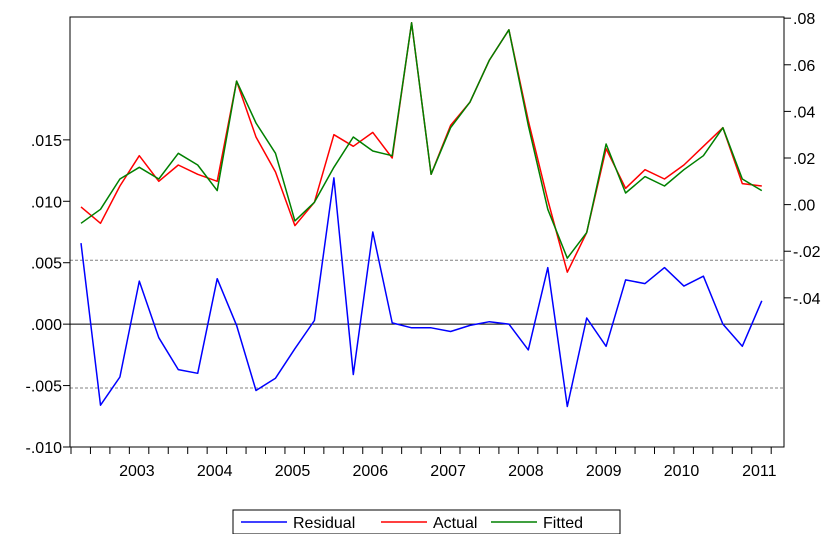 This screenshot has height=534, width=828. Describe the element at coordinates (563, 523) in the screenshot. I see `fitted-legend-label: Fitted` at that location.